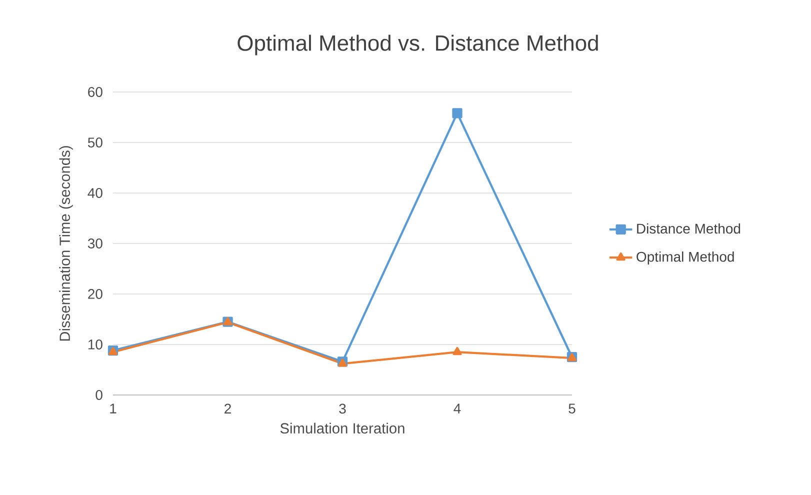 This screenshot has height=495, width=811. Describe the element at coordinates (457, 409) in the screenshot. I see `x-tick-label: 4` at that location.